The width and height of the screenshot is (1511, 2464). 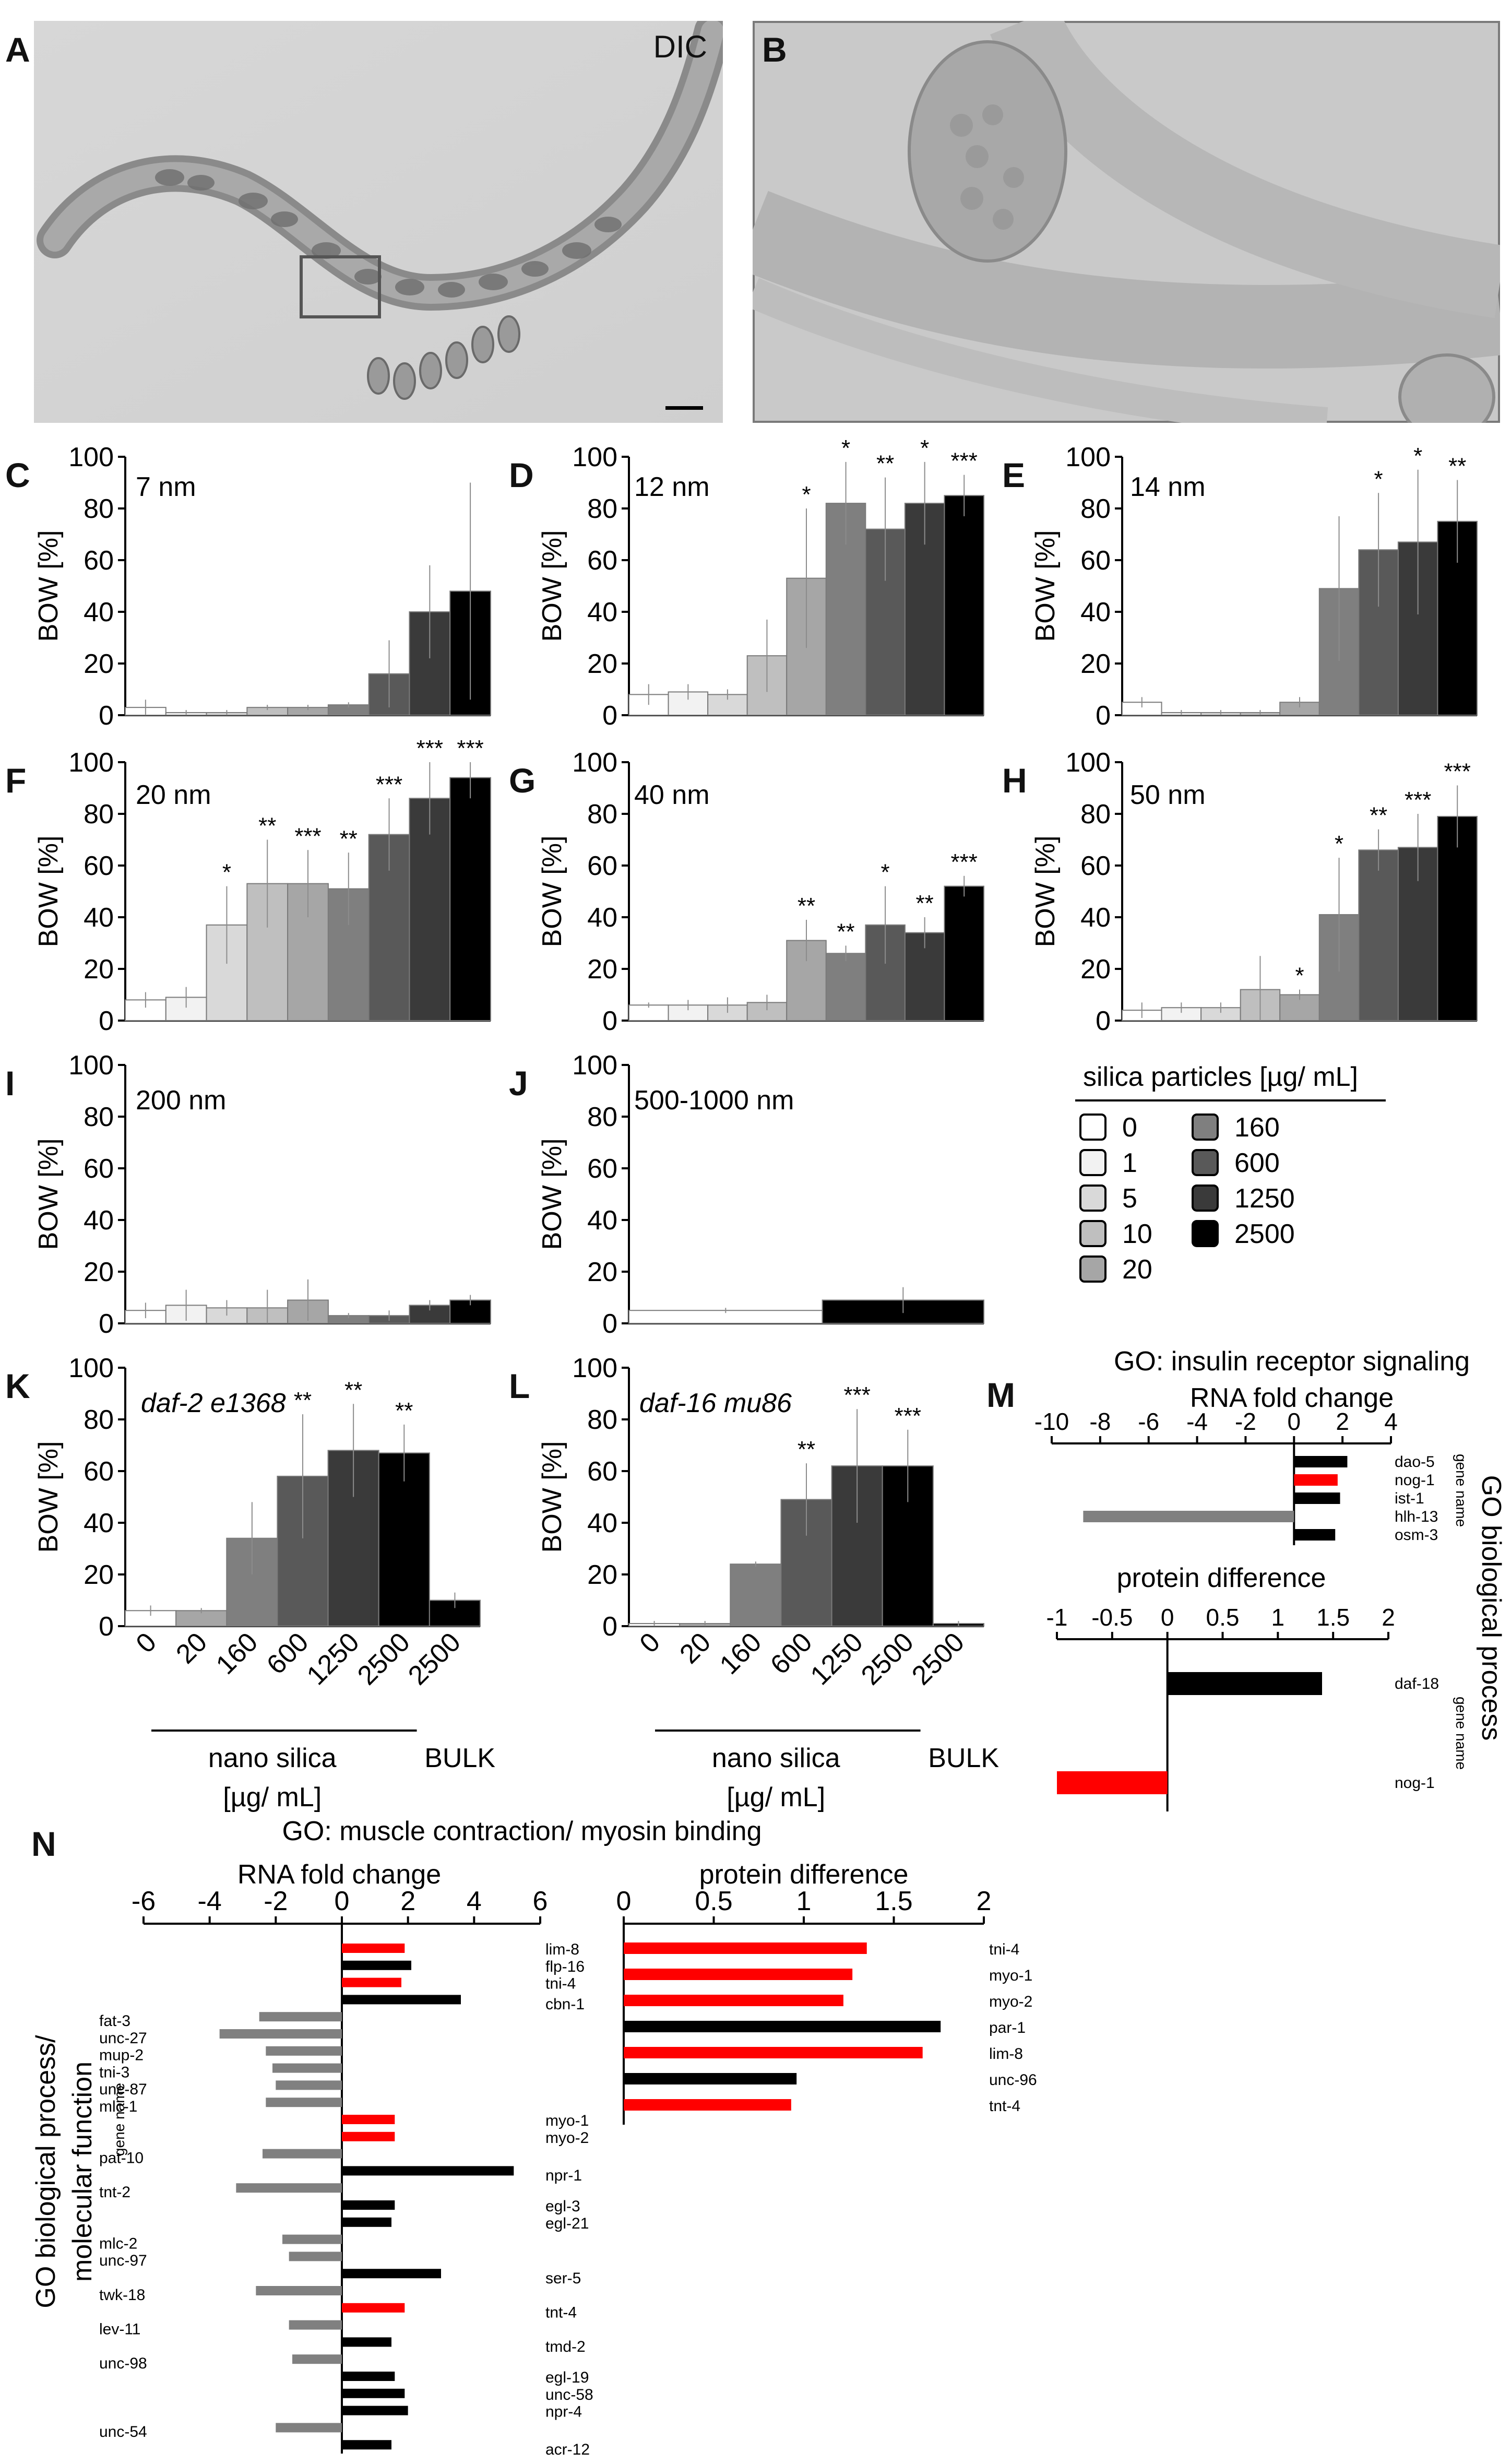 What do you see at coordinates (1461, 1733) in the screenshot?
I see `side-label: gene name` at bounding box center [1461, 1733].